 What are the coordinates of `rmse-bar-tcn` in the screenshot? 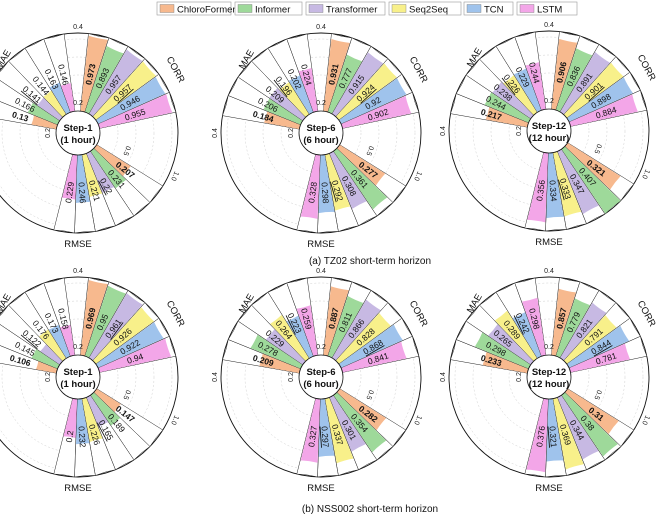 It's located at (555, 430).